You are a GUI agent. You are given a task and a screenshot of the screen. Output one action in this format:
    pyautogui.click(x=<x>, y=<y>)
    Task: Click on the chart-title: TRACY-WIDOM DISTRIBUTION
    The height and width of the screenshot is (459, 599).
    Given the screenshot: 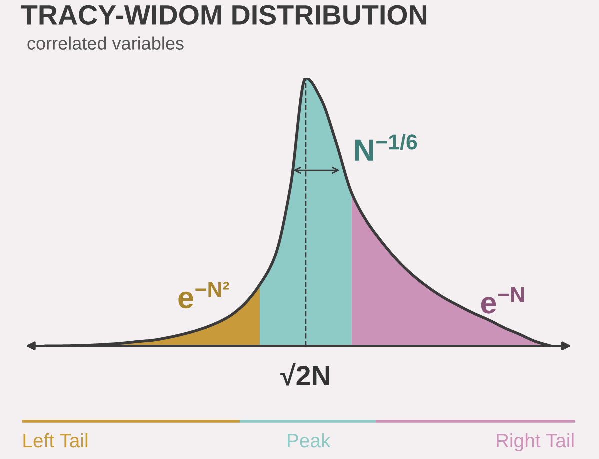 What is the action you would take?
    pyautogui.click(x=223, y=15)
    